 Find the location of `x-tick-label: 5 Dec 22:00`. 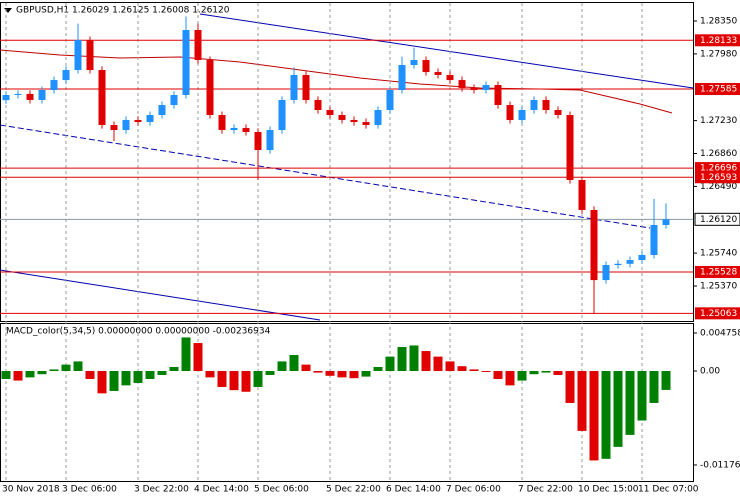

x-tick-label: 5 Dec 22:00 is located at coordinates (353, 490).